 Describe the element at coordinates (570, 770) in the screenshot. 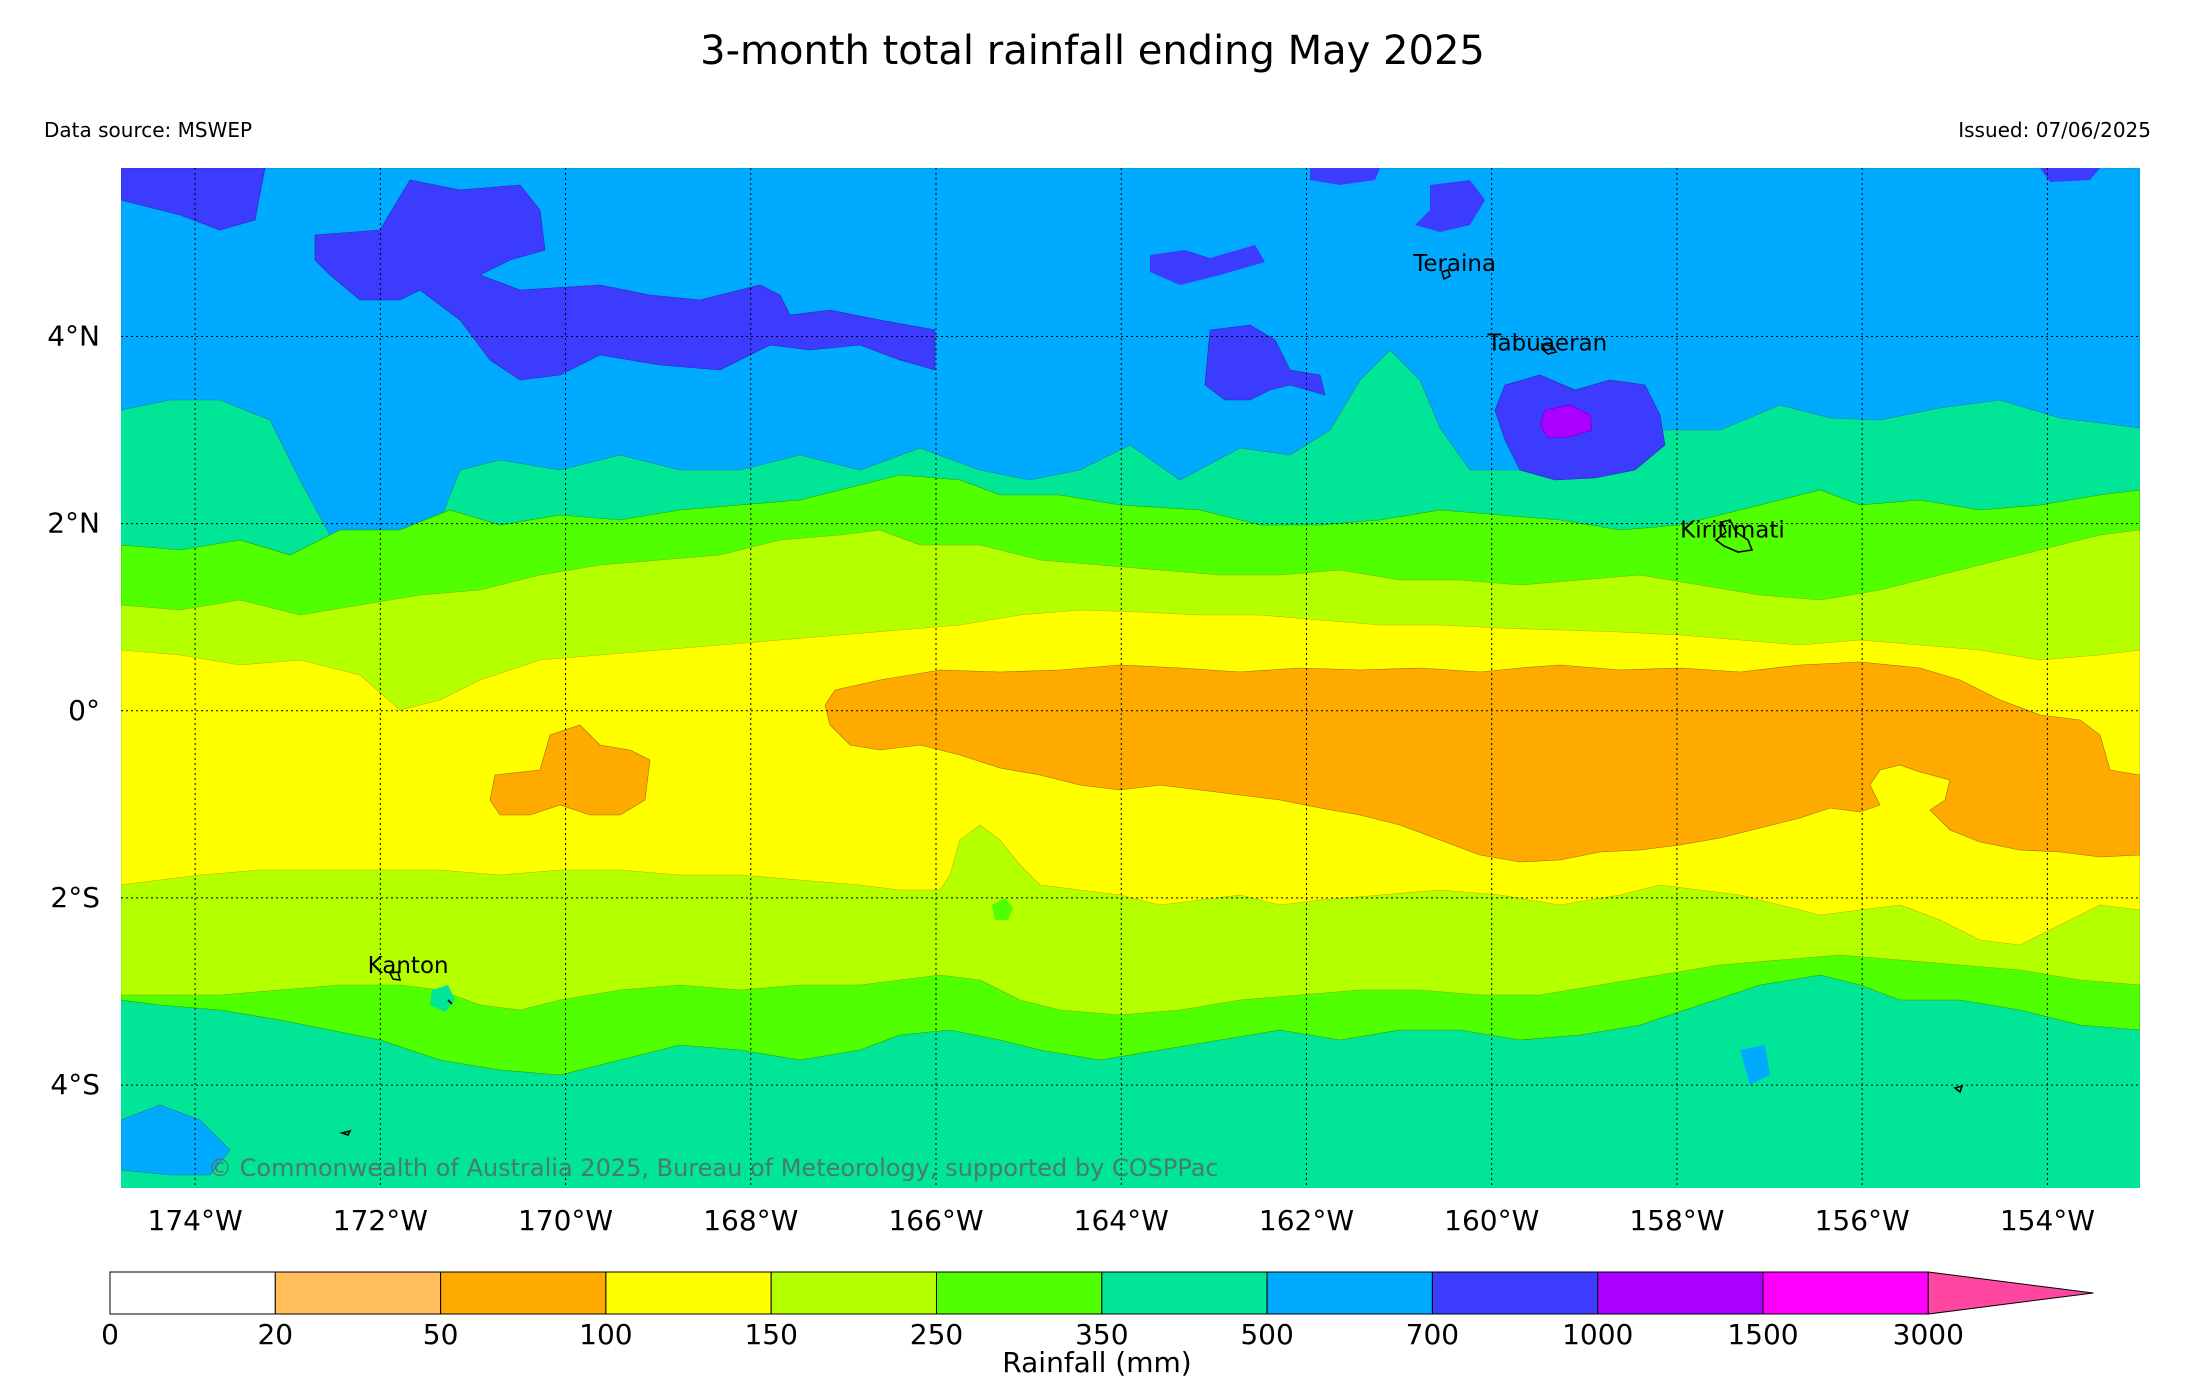

I see `band-50-100-west` at that location.